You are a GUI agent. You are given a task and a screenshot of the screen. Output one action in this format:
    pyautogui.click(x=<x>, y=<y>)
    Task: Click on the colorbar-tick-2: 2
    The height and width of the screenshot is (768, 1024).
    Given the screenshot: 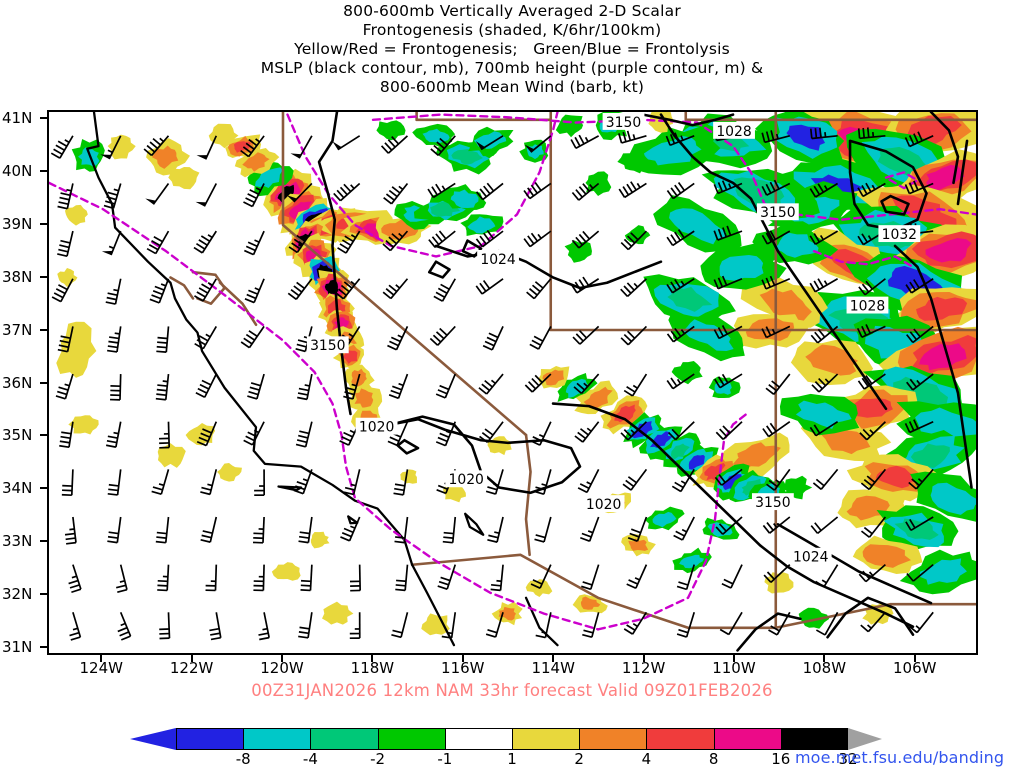 What is the action you would take?
    pyautogui.click(x=579, y=759)
    